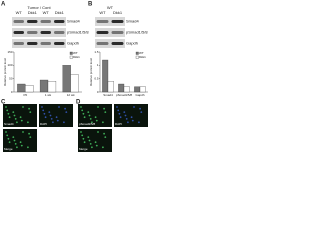 This screenshot has width=320, height=240. I want to click on blot-header: WT, so click(110, 7).